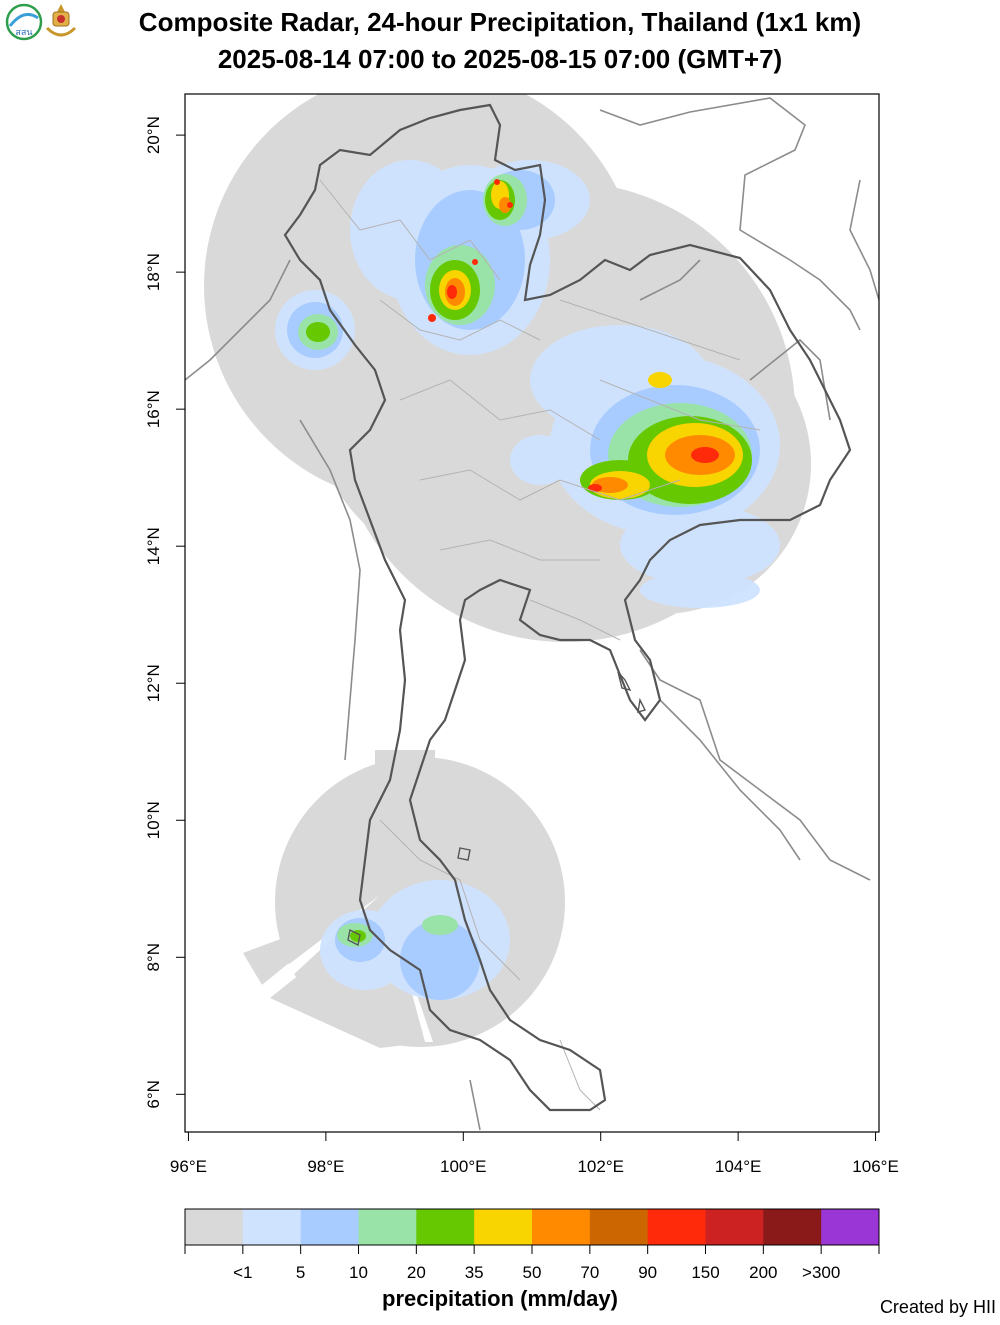  What do you see at coordinates (153, 135) in the screenshot?
I see `y-tick-label: 20°N` at bounding box center [153, 135].